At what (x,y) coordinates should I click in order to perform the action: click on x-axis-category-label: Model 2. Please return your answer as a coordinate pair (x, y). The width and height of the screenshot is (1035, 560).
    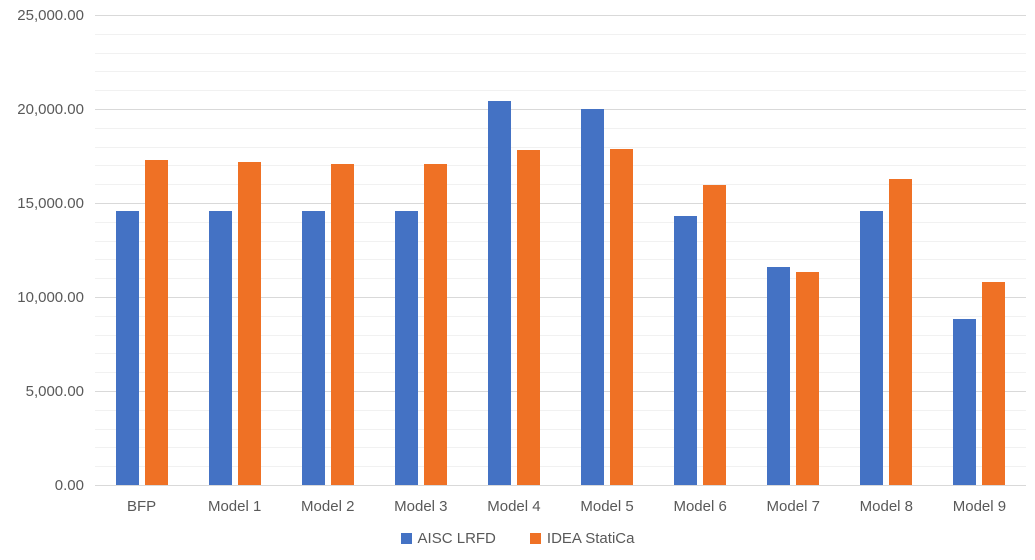
    Looking at the image, I should click on (328, 506).